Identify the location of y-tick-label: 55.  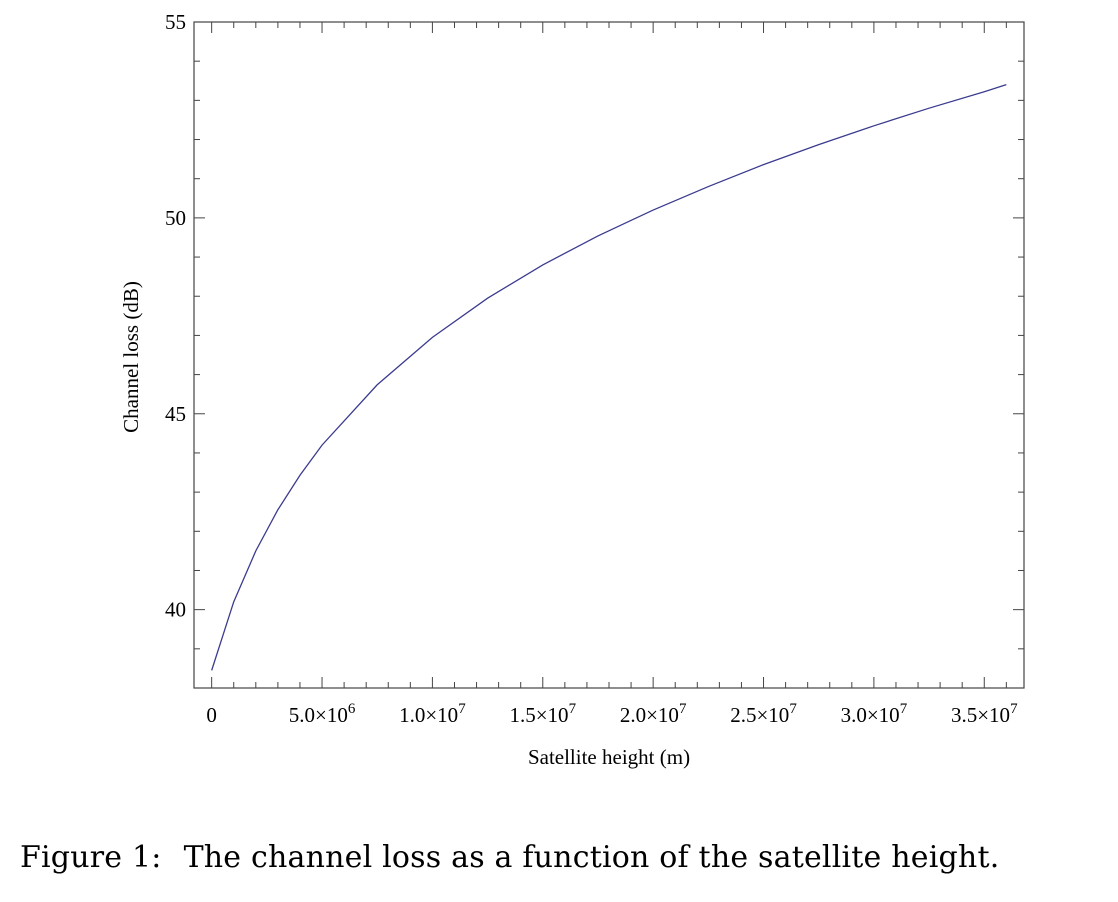
(175, 22).